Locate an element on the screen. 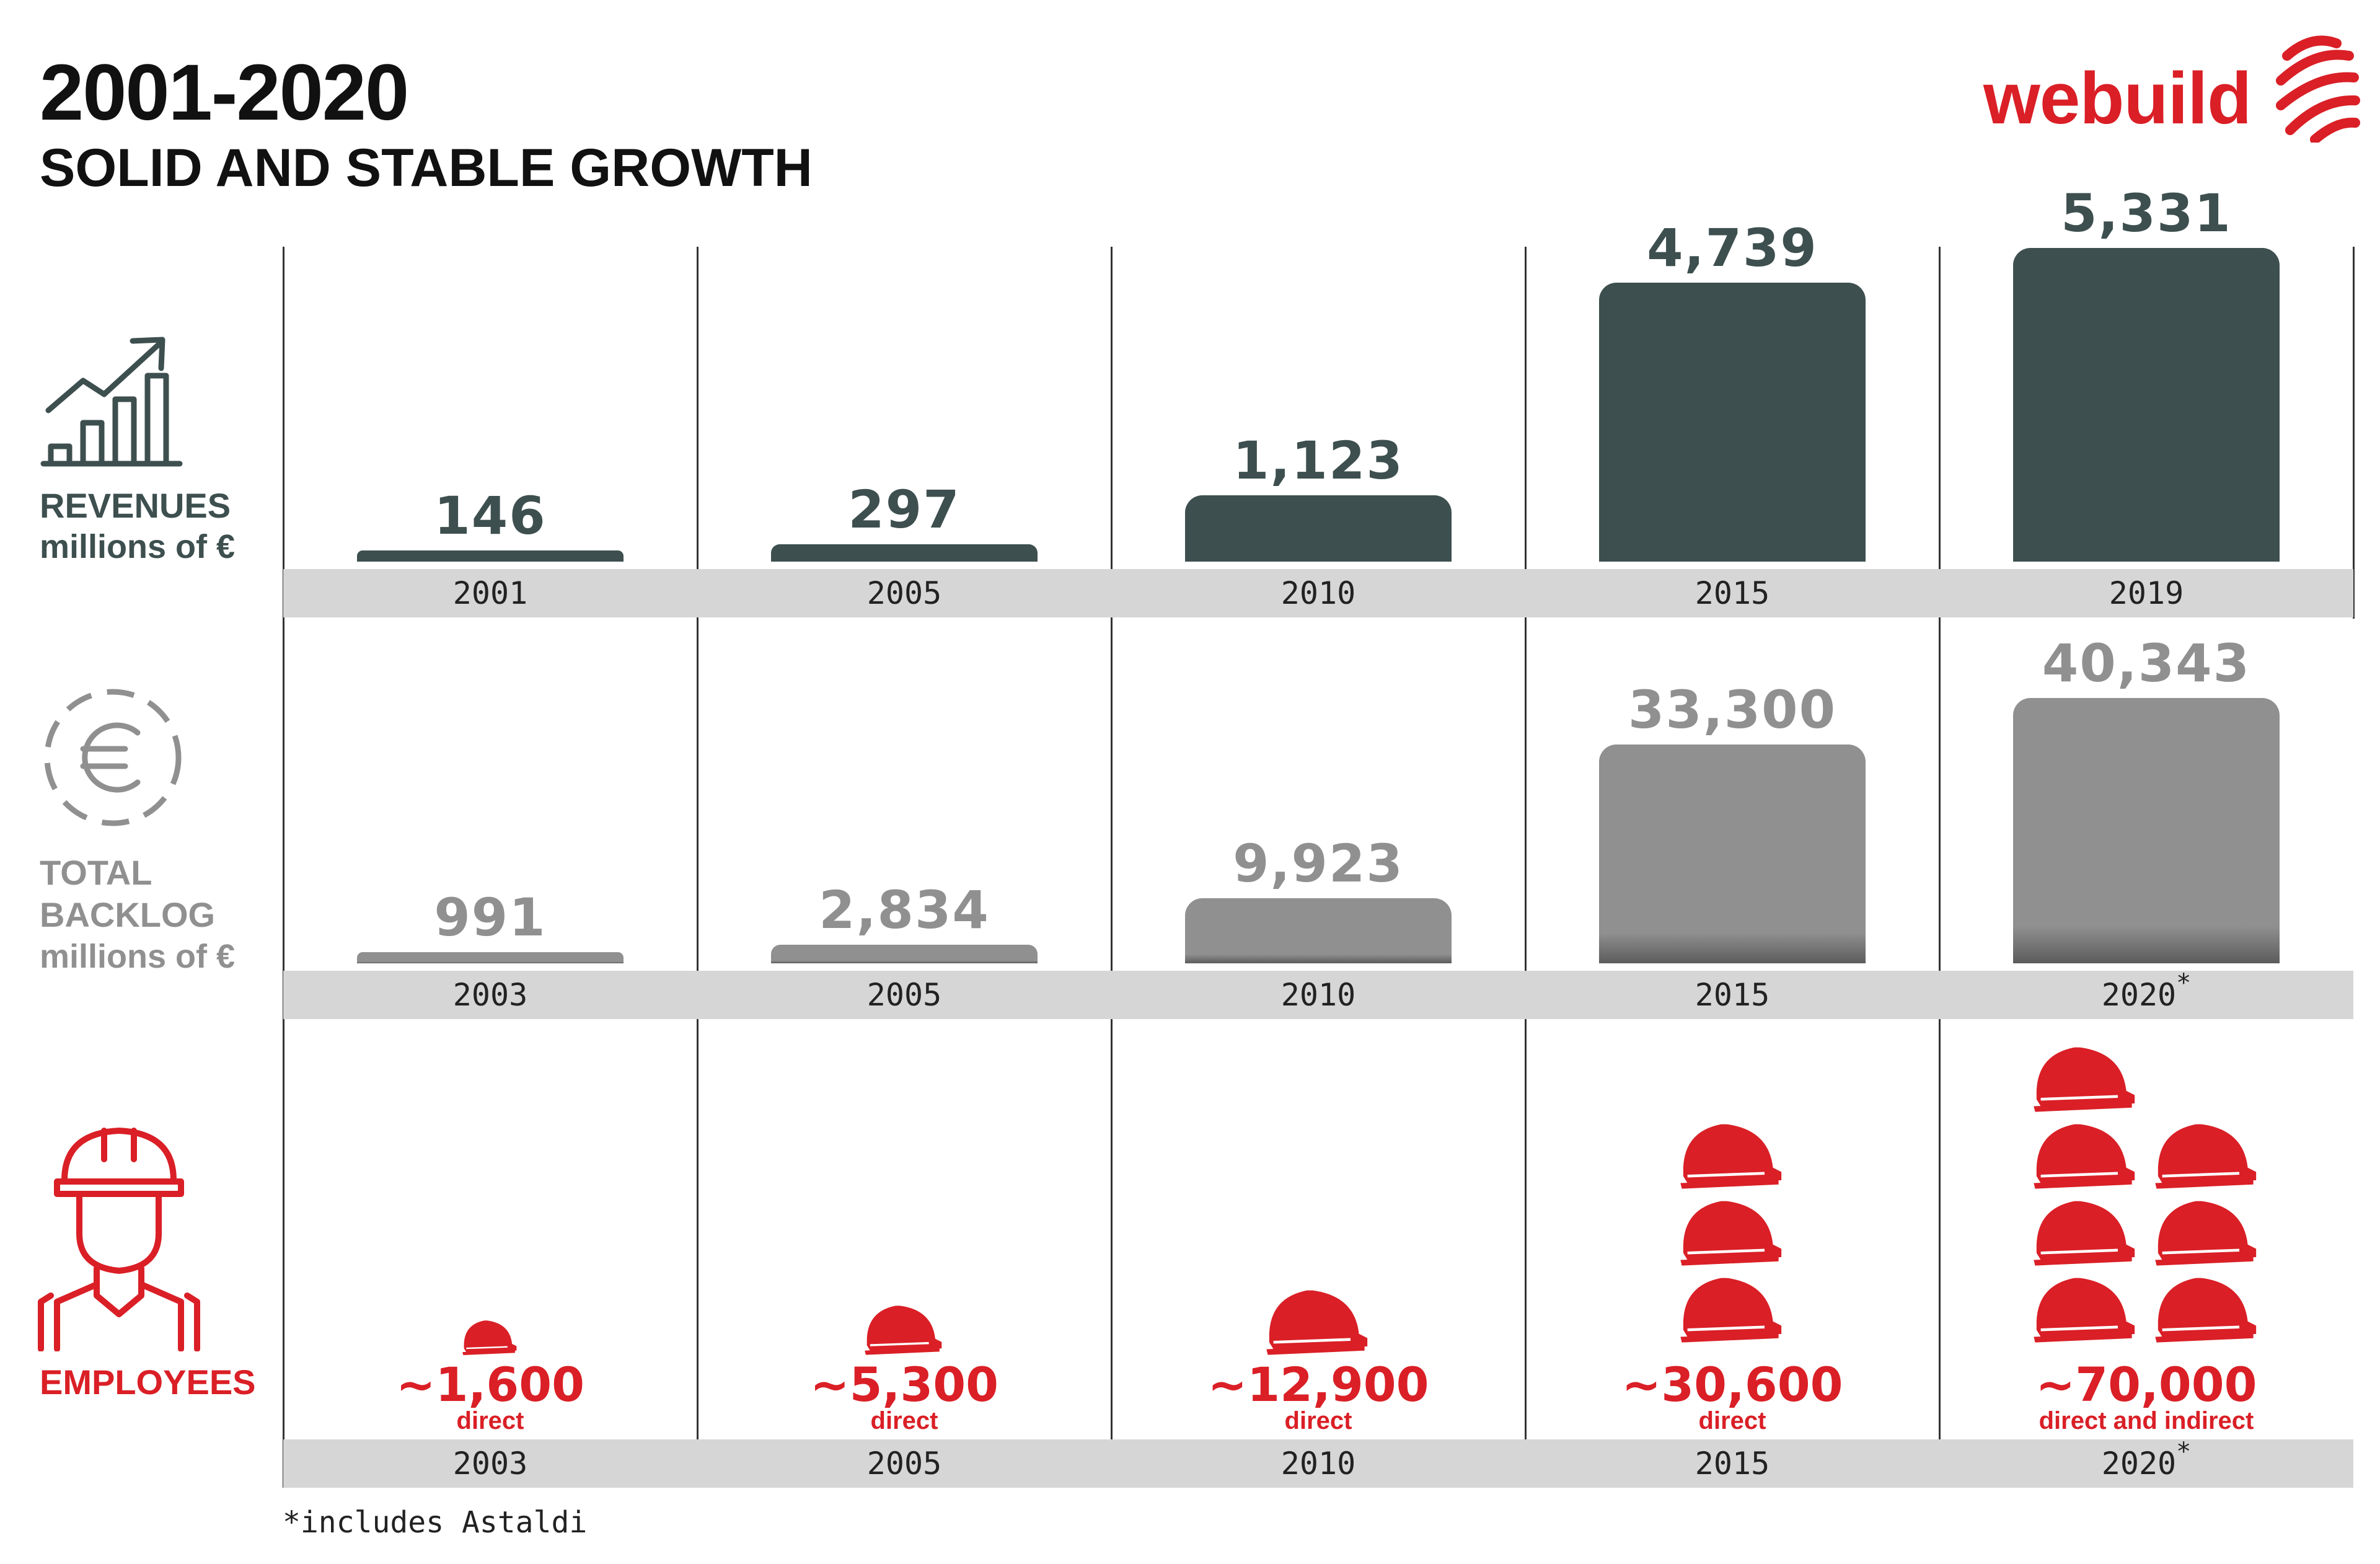  euro-coin-icon is located at coordinates (113, 757).